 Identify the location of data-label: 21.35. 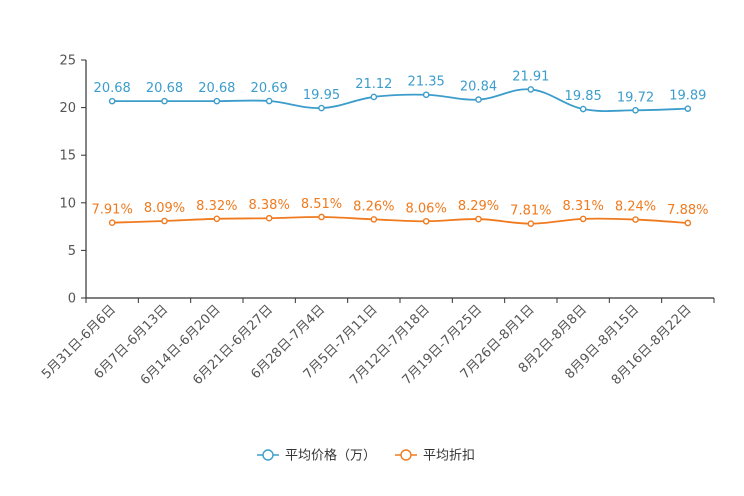
(426, 82).